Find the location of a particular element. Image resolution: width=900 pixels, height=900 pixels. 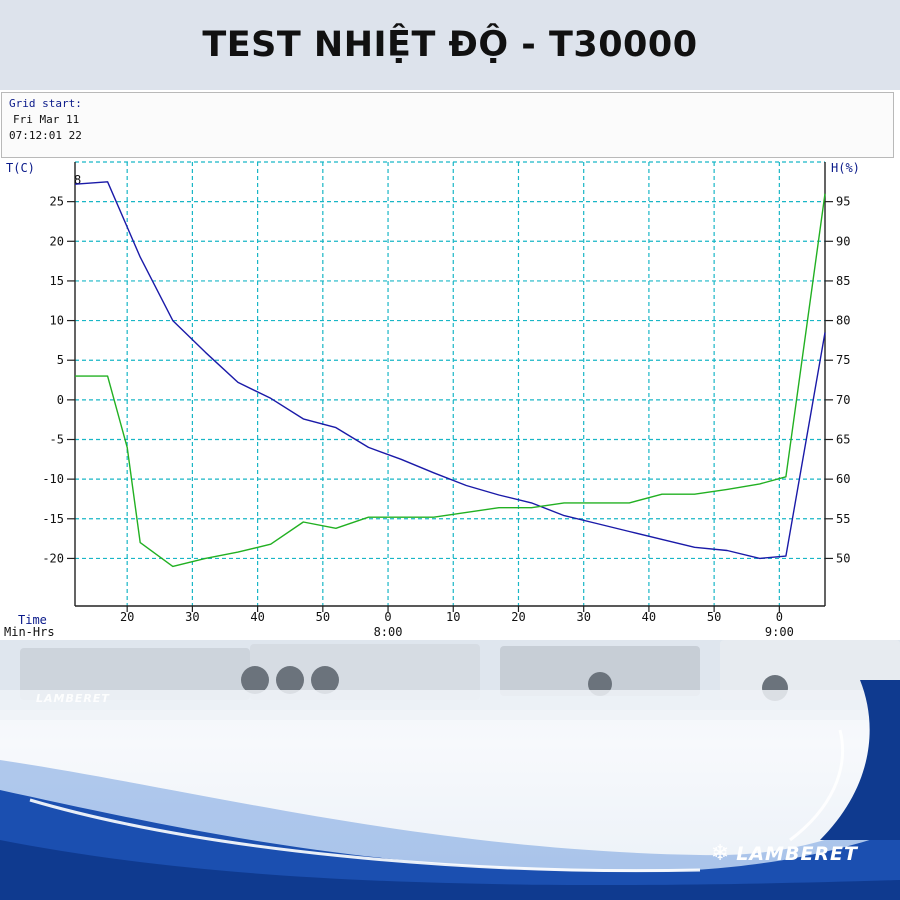

corner-mark: 8 is located at coordinates (77, 180).